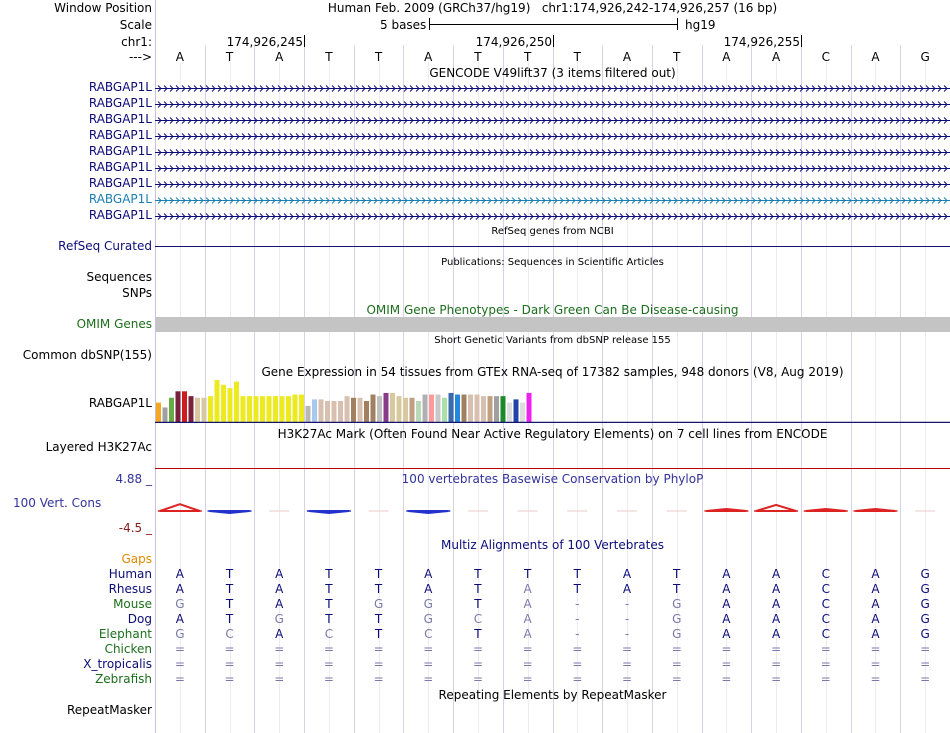 Image resolution: width=950 pixels, height=733 pixels. What do you see at coordinates (552, 400) in the screenshot?
I see `gtex-bar-chart` at bounding box center [552, 400].